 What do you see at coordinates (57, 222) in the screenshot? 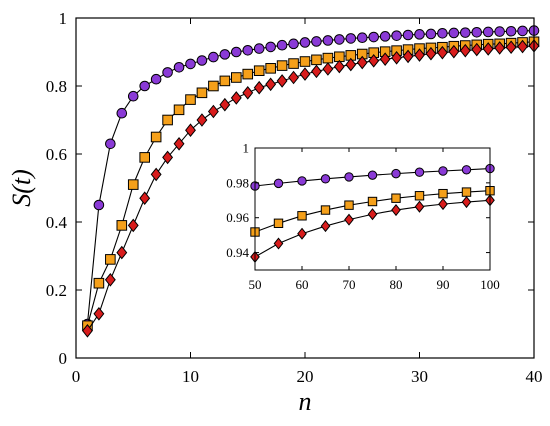
I see `y-tick-label: 0.4` at bounding box center [57, 222].